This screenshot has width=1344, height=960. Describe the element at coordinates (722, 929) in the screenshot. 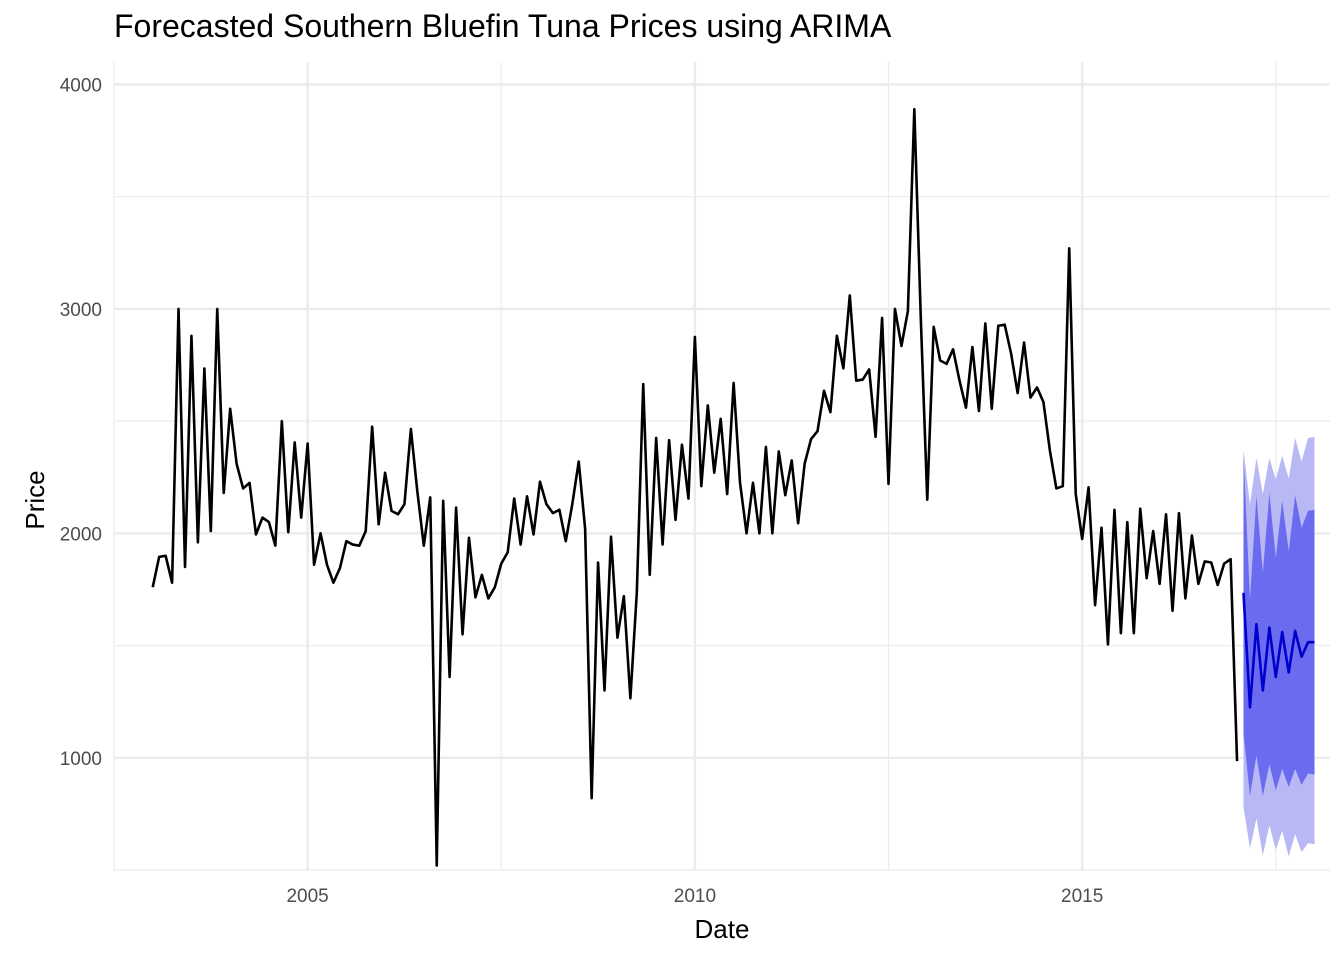

I see `x-axis-label: Date` at that location.